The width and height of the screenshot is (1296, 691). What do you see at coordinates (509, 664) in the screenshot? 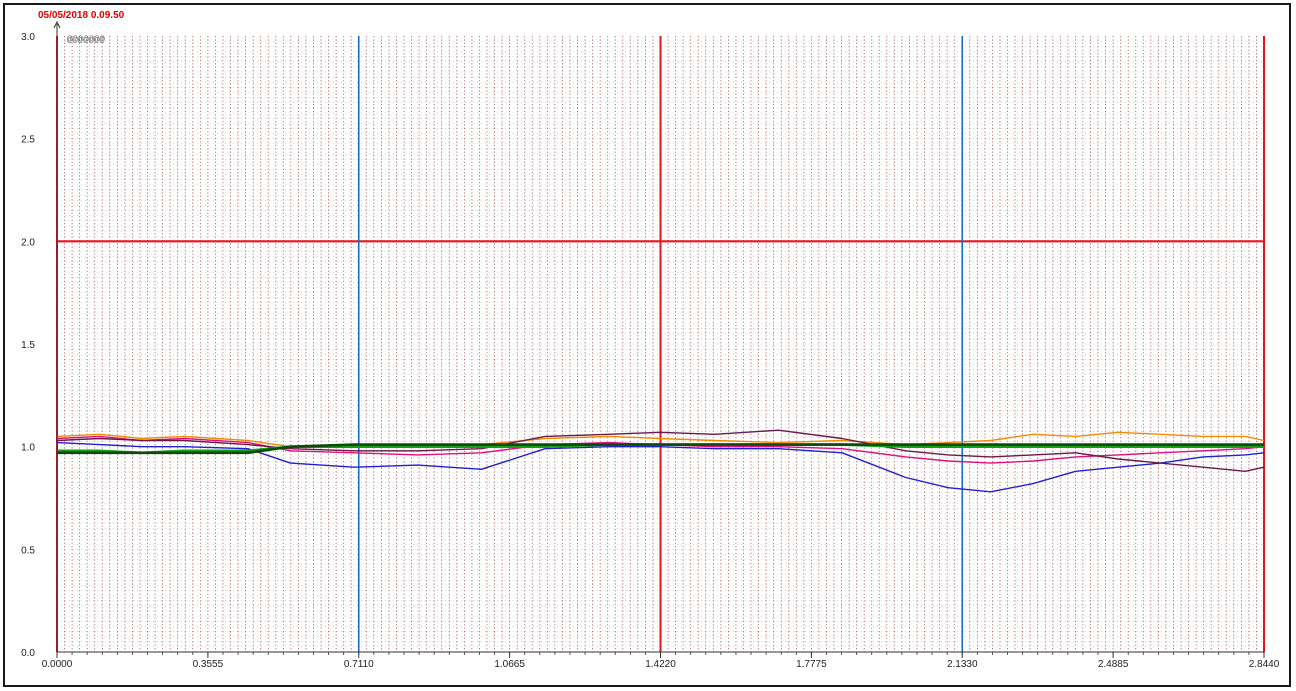
I see `x-tick-label: 1.0665` at bounding box center [509, 664].